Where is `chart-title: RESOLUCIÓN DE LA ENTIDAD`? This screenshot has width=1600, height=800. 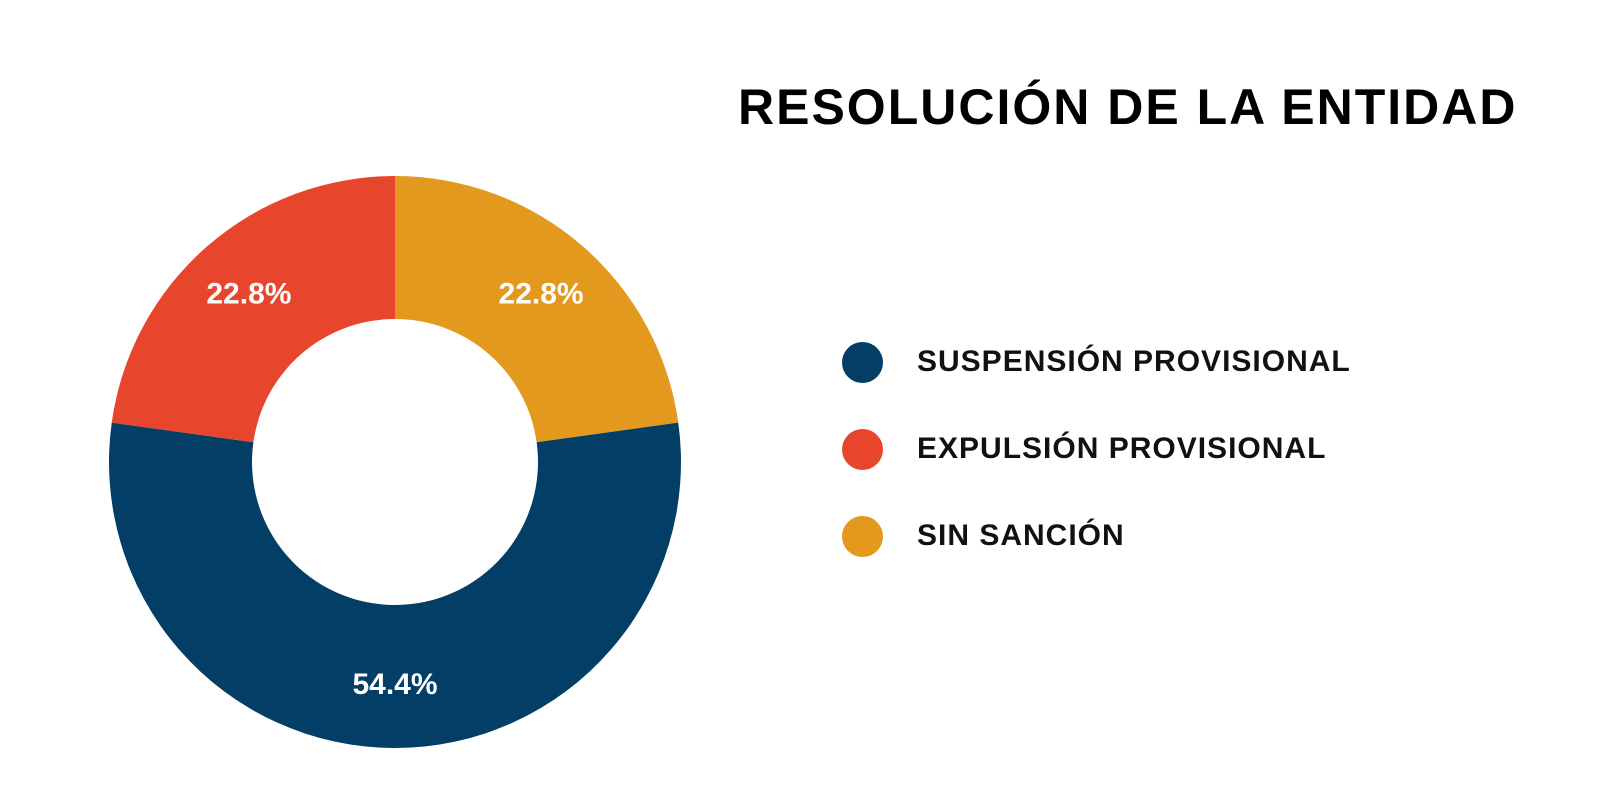 chart-title: RESOLUCIÓN DE LA ENTIDAD is located at coordinates (1128, 107).